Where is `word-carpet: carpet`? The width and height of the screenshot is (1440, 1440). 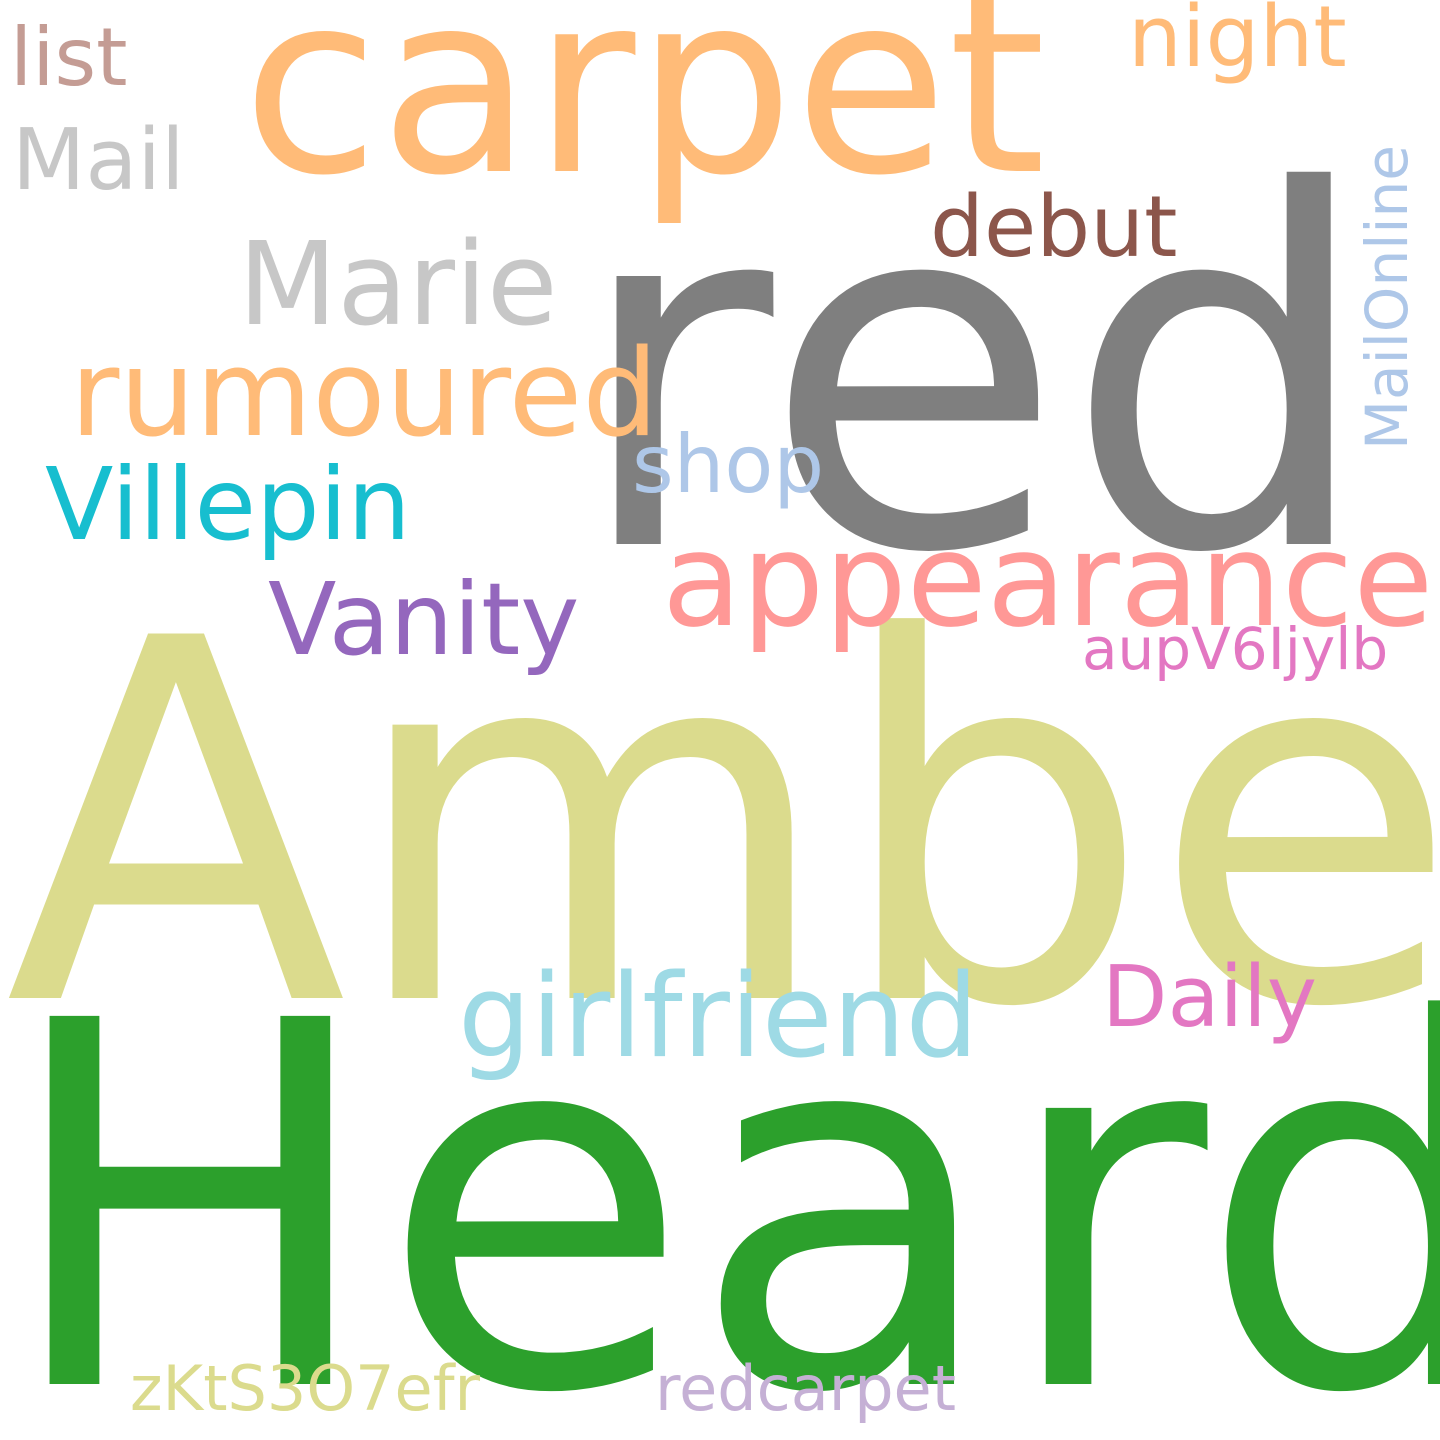 word-carpet: carpet is located at coordinates (644, 115).